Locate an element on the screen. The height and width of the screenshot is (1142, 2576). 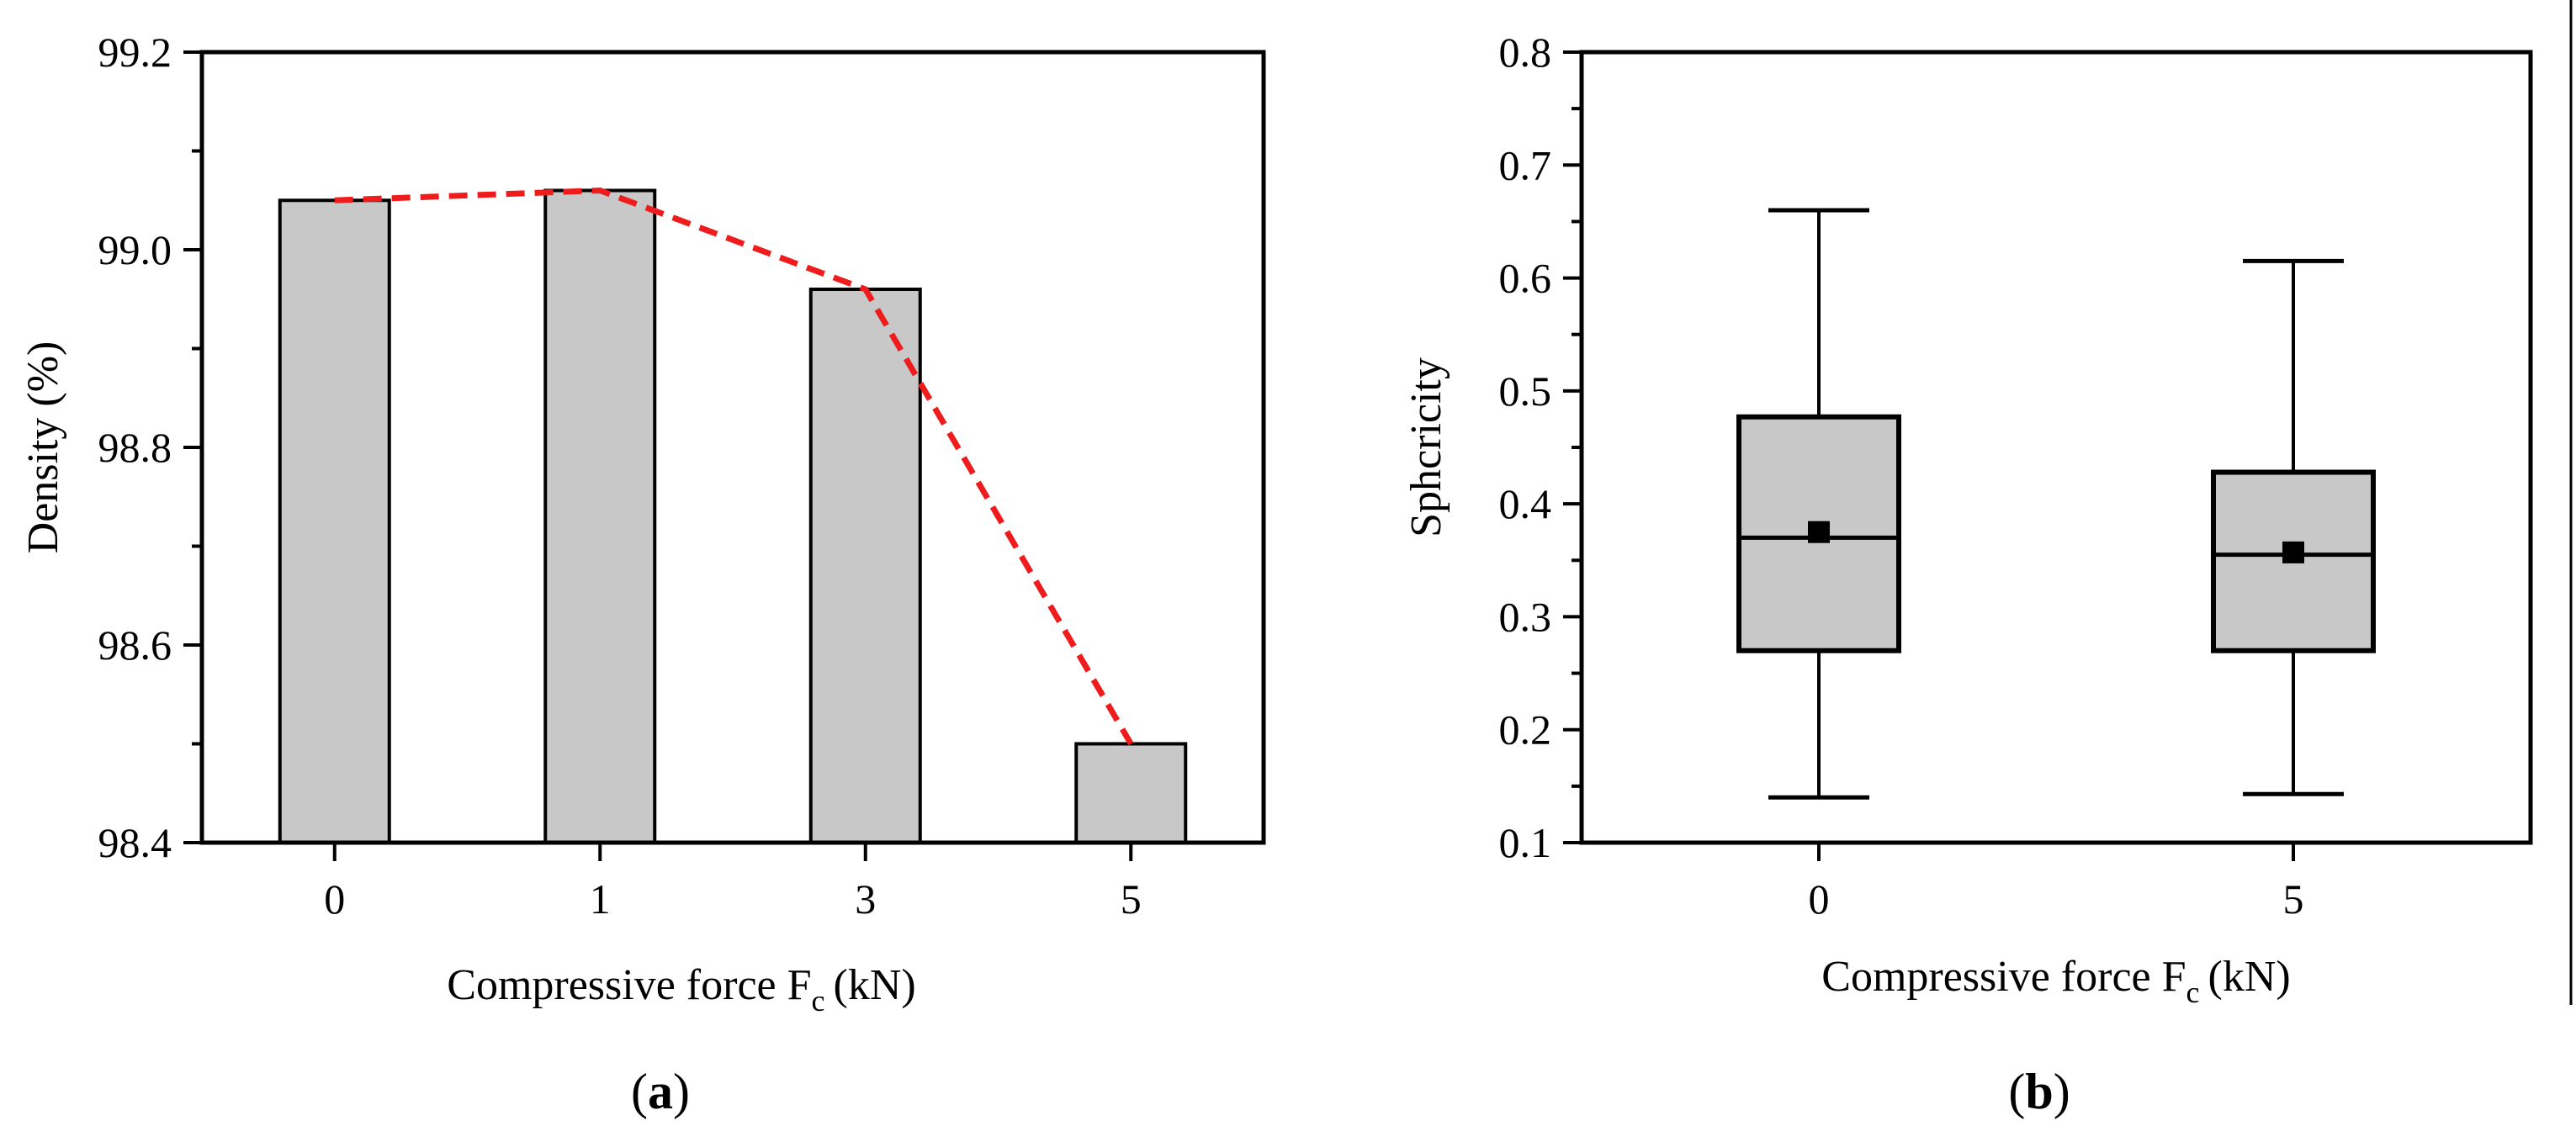
y-tick-label: 98.6 is located at coordinates (135, 645).